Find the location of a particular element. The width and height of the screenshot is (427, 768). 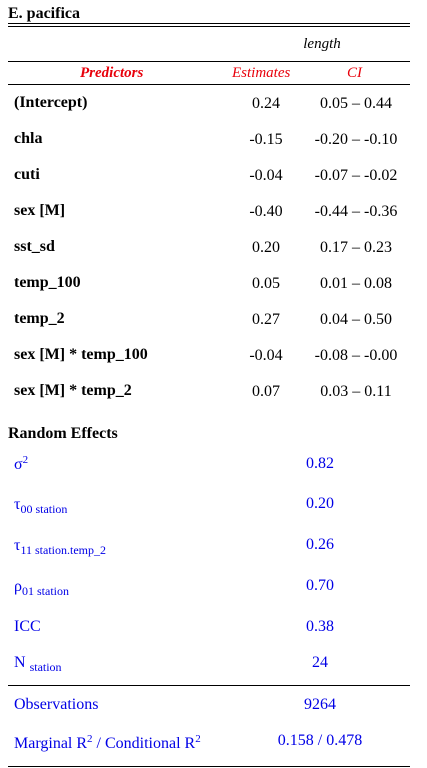

predictor-name: sex [M] * temp_100 is located at coordinates (81, 354).